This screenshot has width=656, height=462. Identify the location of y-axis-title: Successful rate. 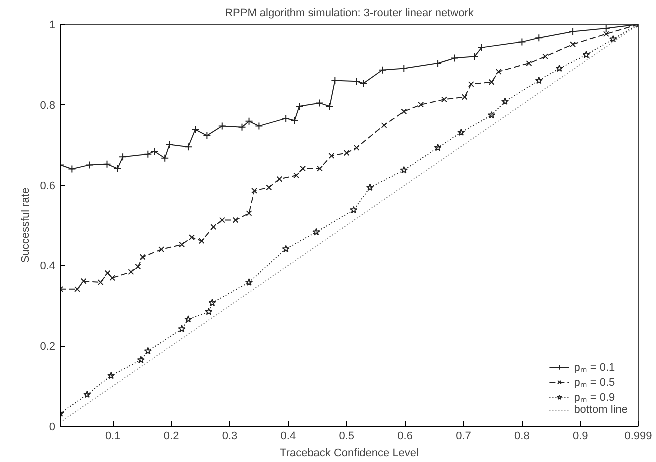
(26, 226).